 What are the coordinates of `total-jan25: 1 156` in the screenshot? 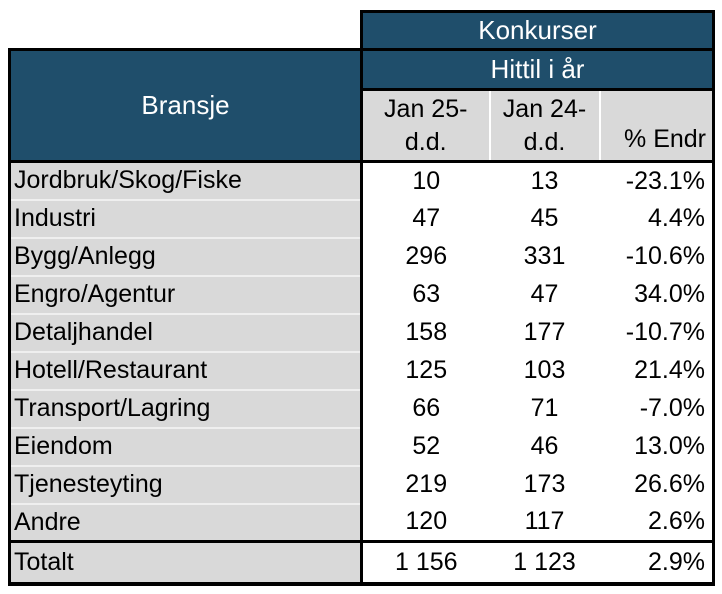 It's located at (425, 563).